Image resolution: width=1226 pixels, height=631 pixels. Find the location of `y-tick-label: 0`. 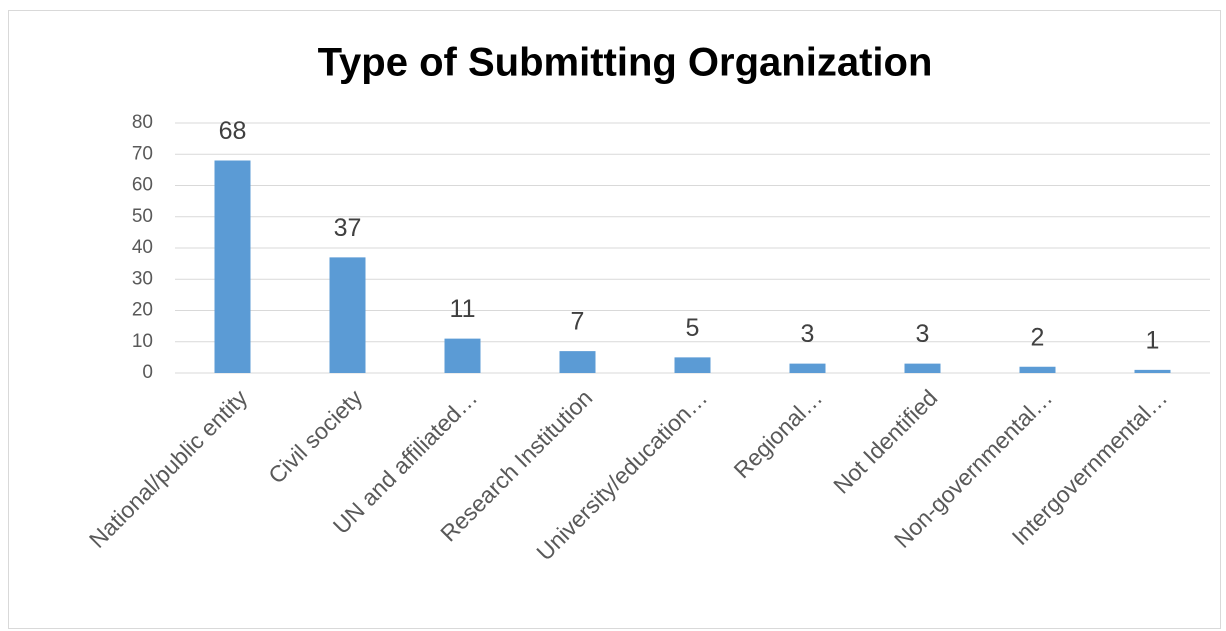

y-tick-label: 0 is located at coordinates (147, 372).